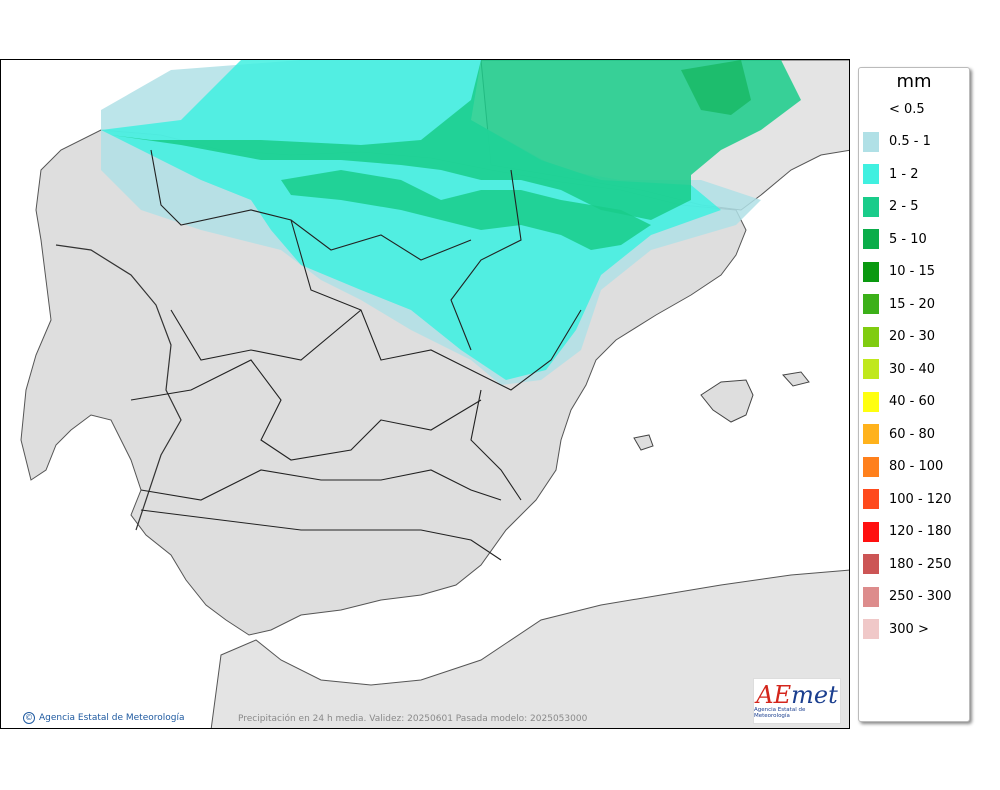 The height and width of the screenshot is (790, 1000). I want to click on legend-label: 5 - 10, so click(908, 239).